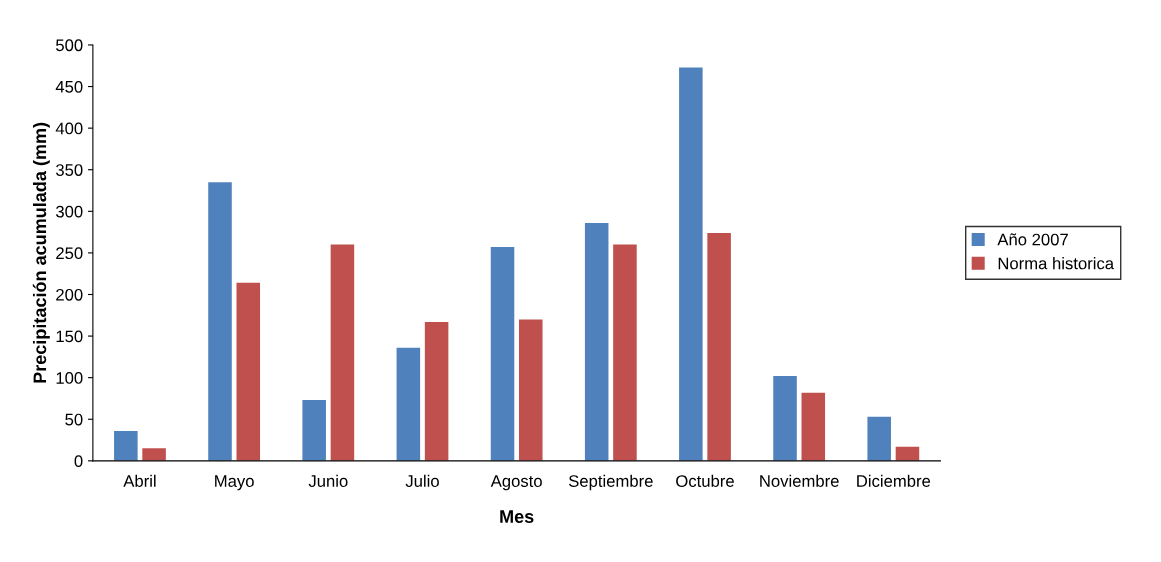 The image size is (1161, 562). What do you see at coordinates (1056, 263) in the screenshot?
I see `legend-label: Norma historica` at bounding box center [1056, 263].